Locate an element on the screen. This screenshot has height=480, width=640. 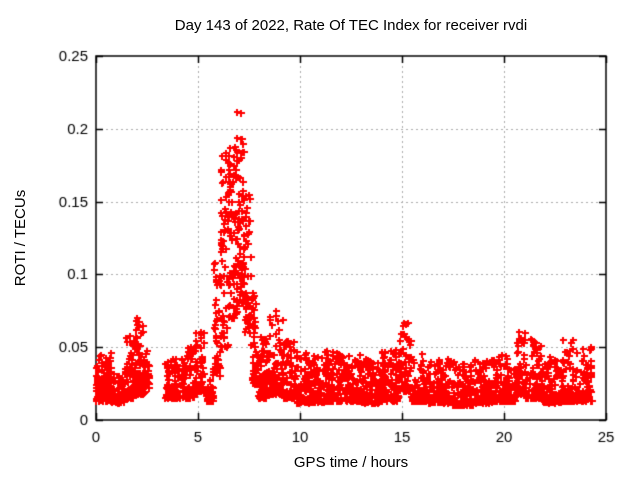
x-axis-label: GPS time / hours is located at coordinates (351, 462).